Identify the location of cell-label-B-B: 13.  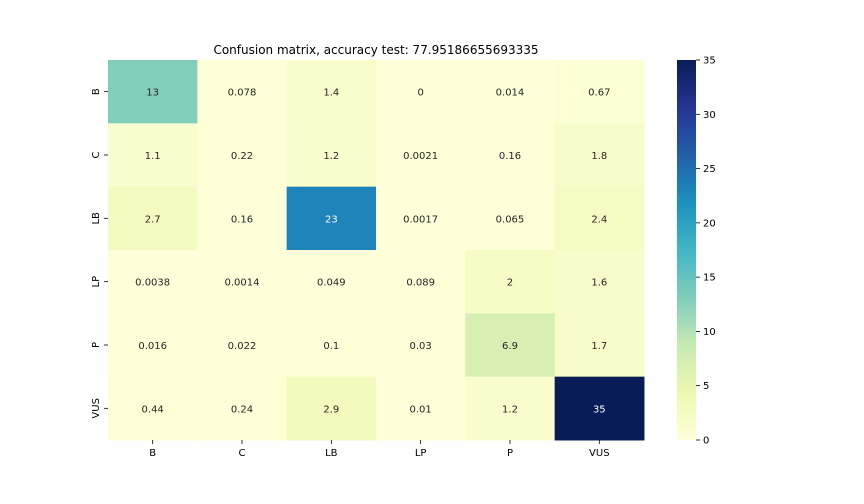
(152, 93).